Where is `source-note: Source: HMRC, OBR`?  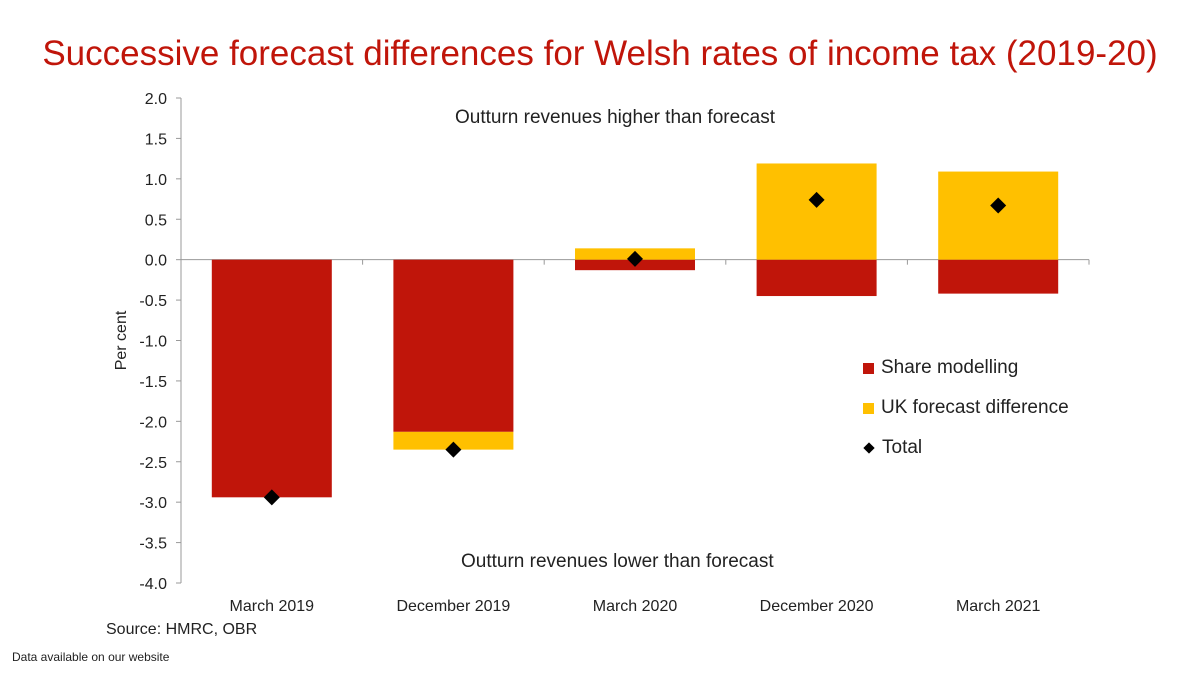
source-note: Source: HMRC, OBR is located at coordinates (182, 629).